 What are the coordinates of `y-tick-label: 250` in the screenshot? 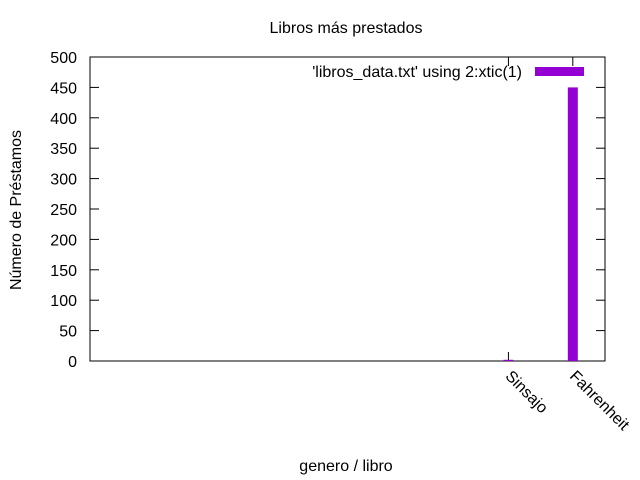 It's located at (63, 210).